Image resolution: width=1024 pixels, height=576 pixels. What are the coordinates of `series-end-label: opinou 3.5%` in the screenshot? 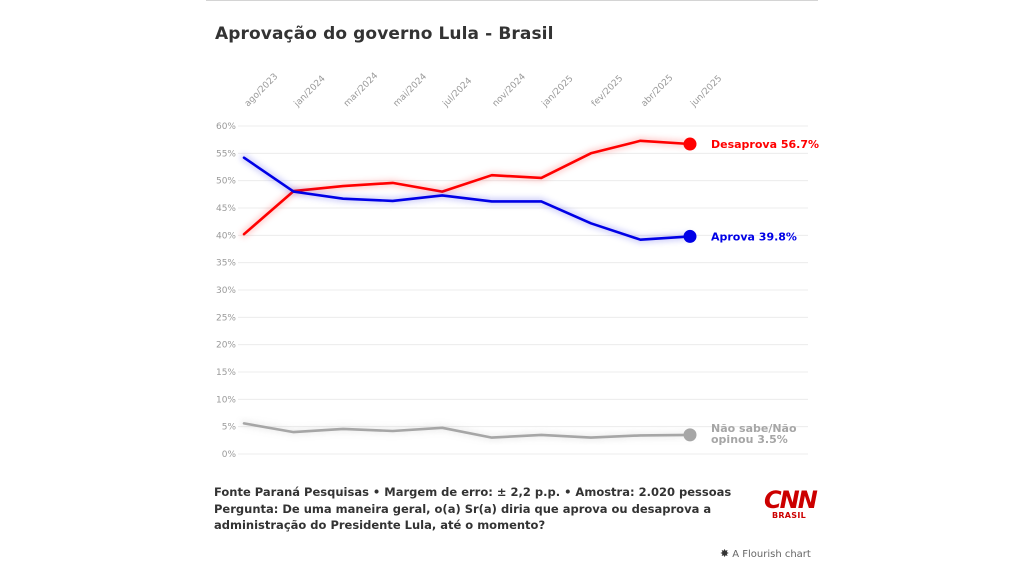 It's located at (749, 439).